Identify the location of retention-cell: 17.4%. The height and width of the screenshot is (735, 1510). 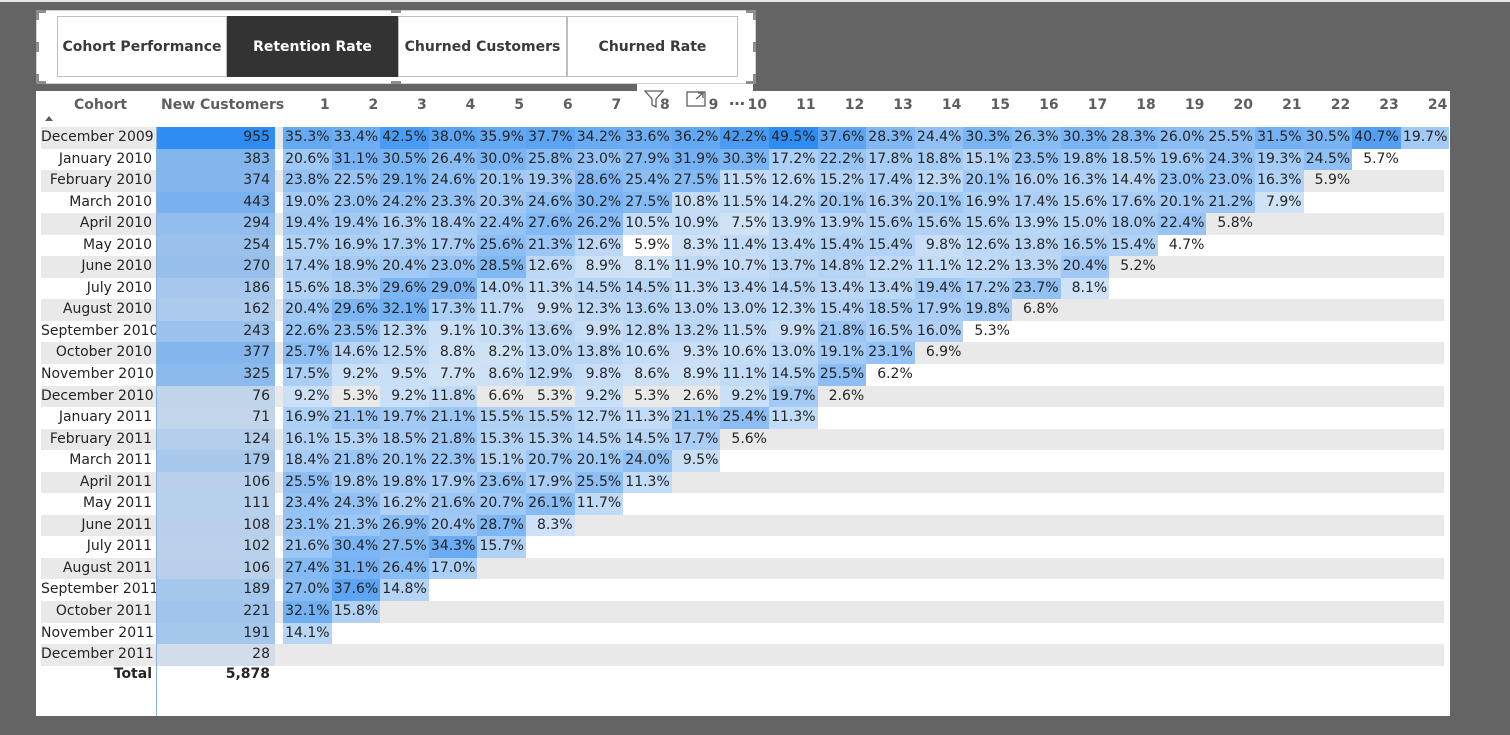
(890, 181).